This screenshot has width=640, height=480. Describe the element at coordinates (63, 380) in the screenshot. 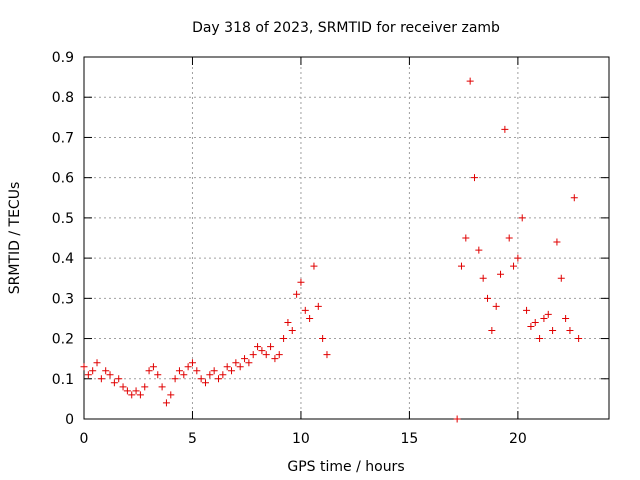

I see `y-tick-label: 0.1` at that location.